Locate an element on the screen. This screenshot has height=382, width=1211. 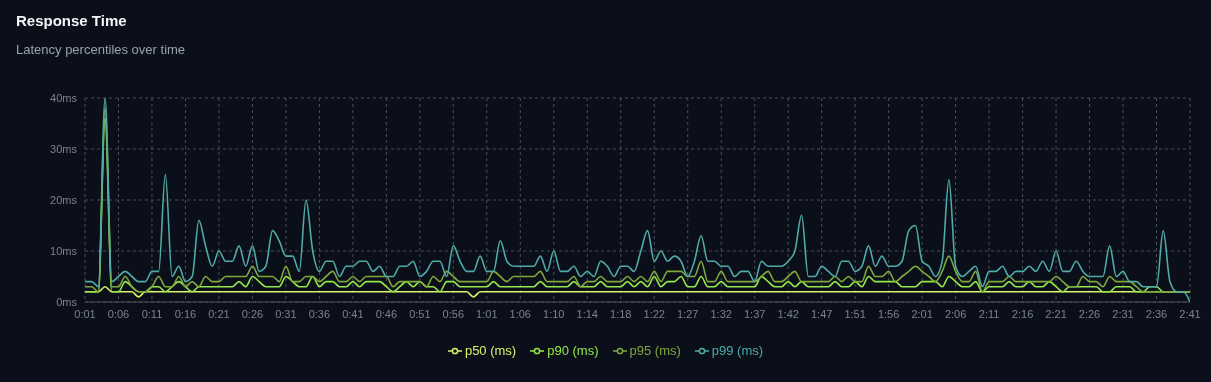
x-tick-label: 2:21 is located at coordinates (1056, 313).